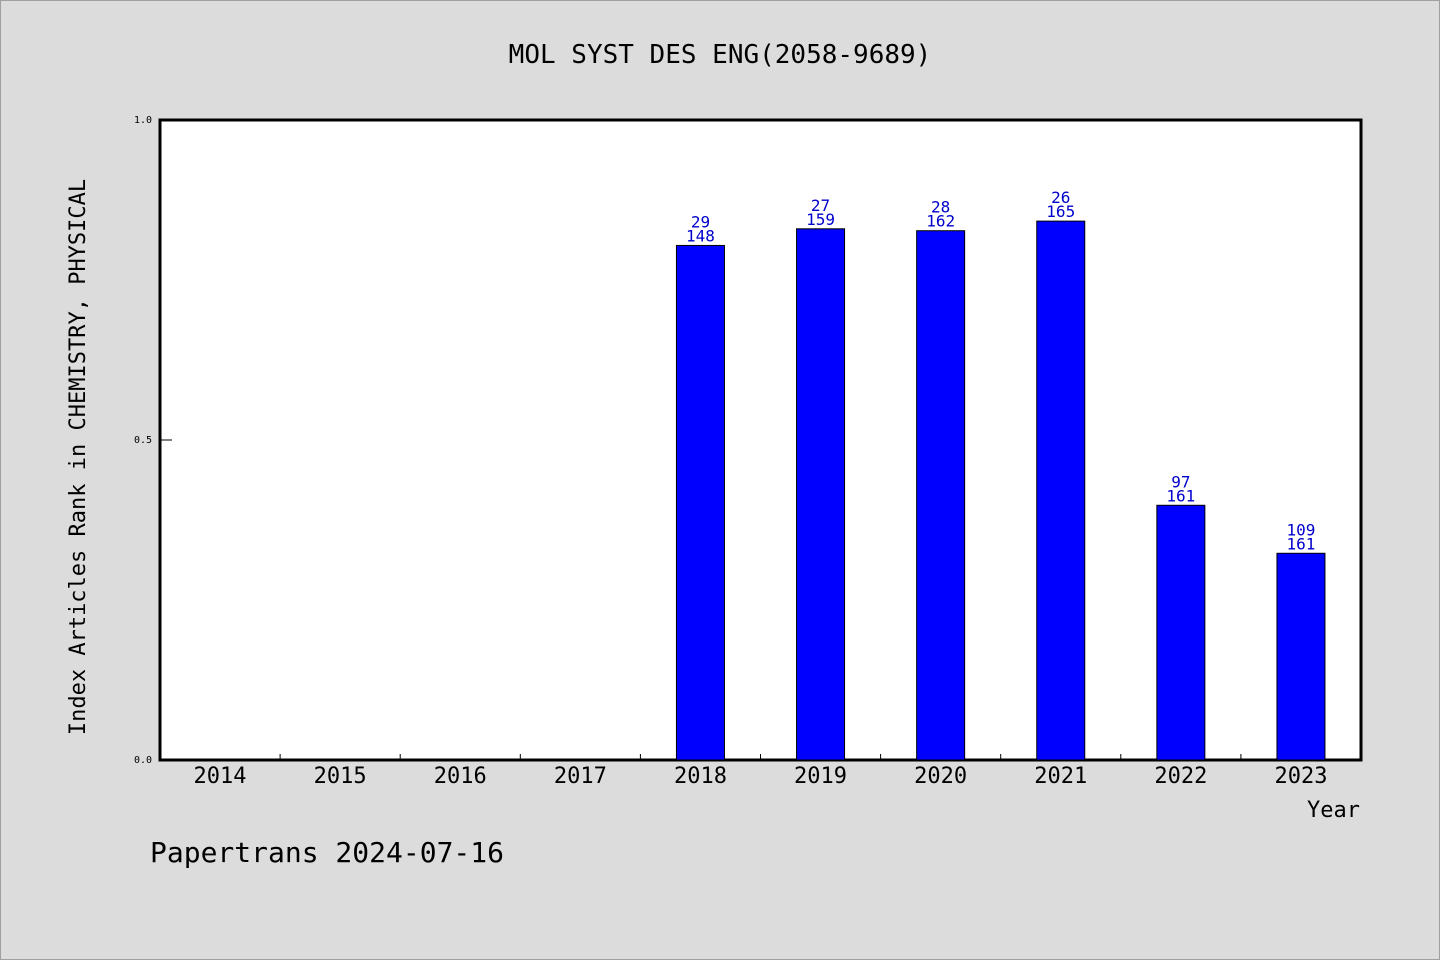  I want to click on y-tick-label: 0.0, so click(143, 760).